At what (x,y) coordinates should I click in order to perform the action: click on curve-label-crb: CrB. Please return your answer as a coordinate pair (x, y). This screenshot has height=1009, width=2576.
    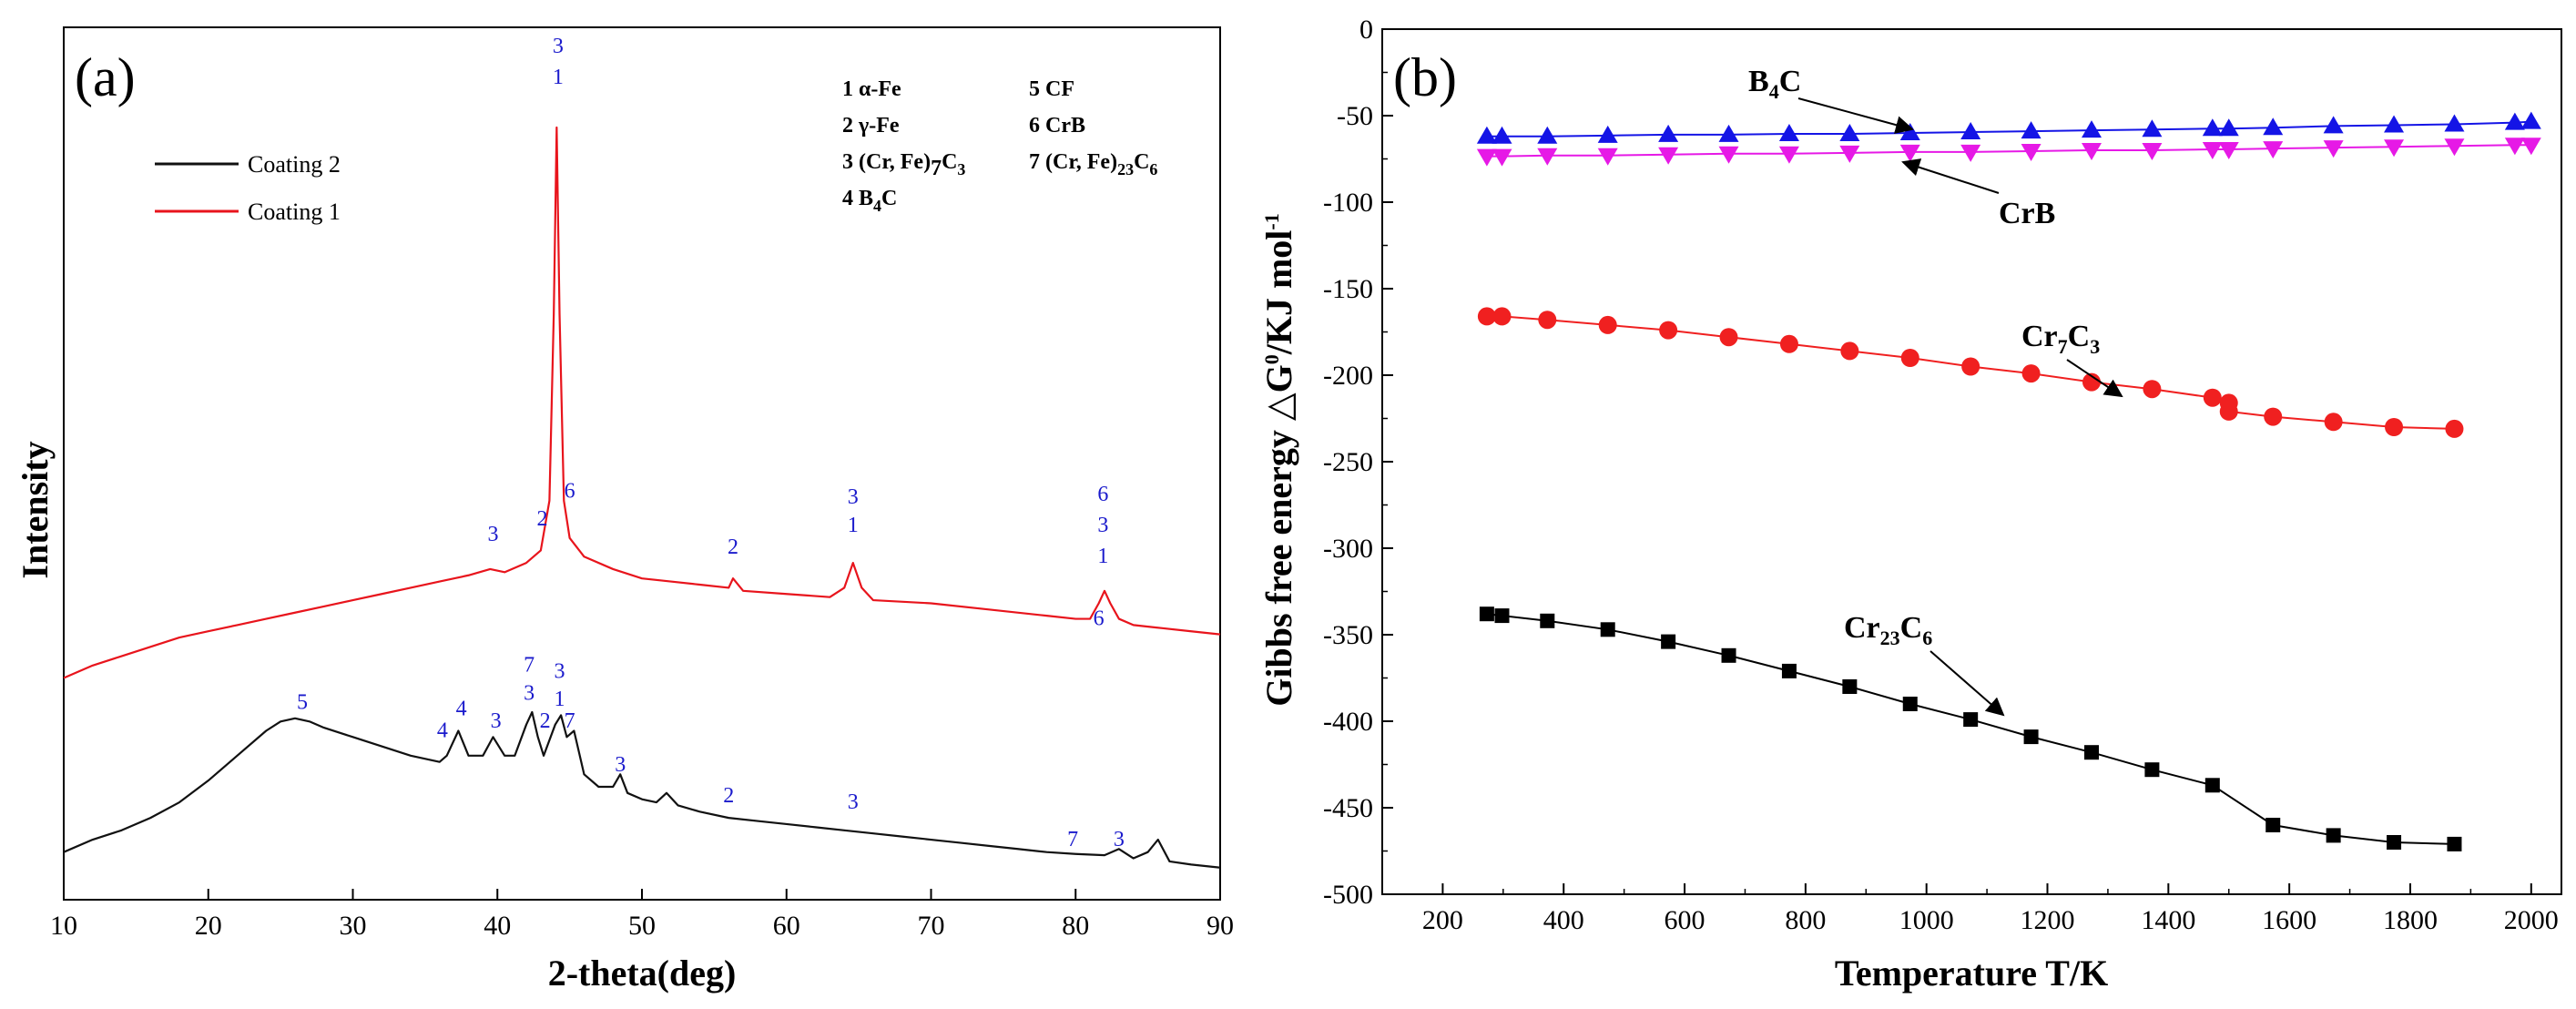
    Looking at the image, I should click on (1978, 194).